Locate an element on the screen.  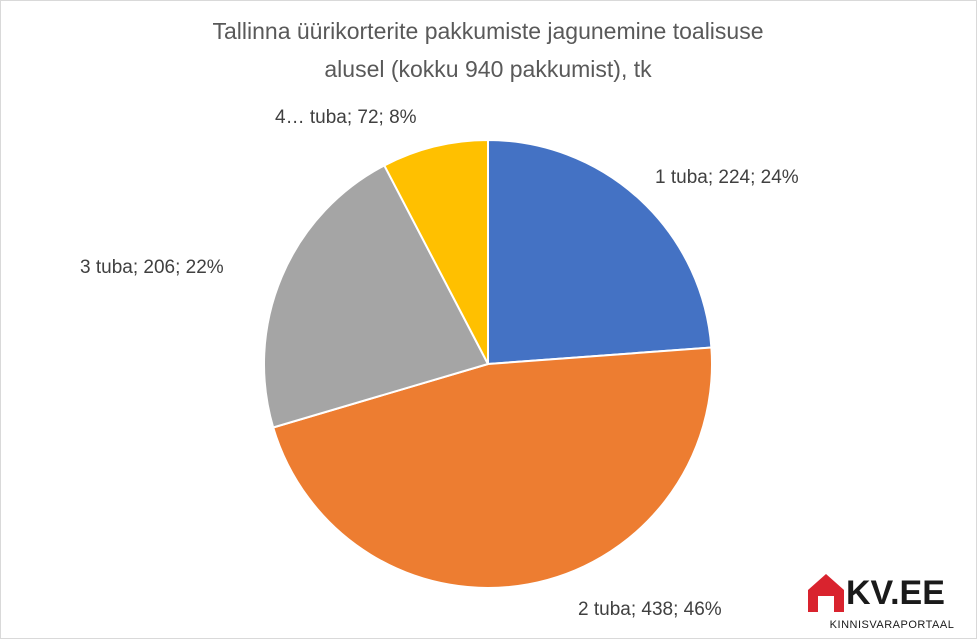
data-label: 4… tuba; 72; 8% is located at coordinates (346, 117).